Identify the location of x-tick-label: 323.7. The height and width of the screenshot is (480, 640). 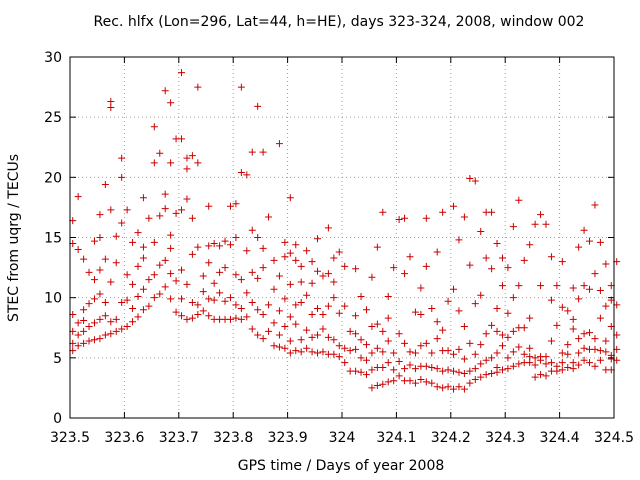
(179, 438).